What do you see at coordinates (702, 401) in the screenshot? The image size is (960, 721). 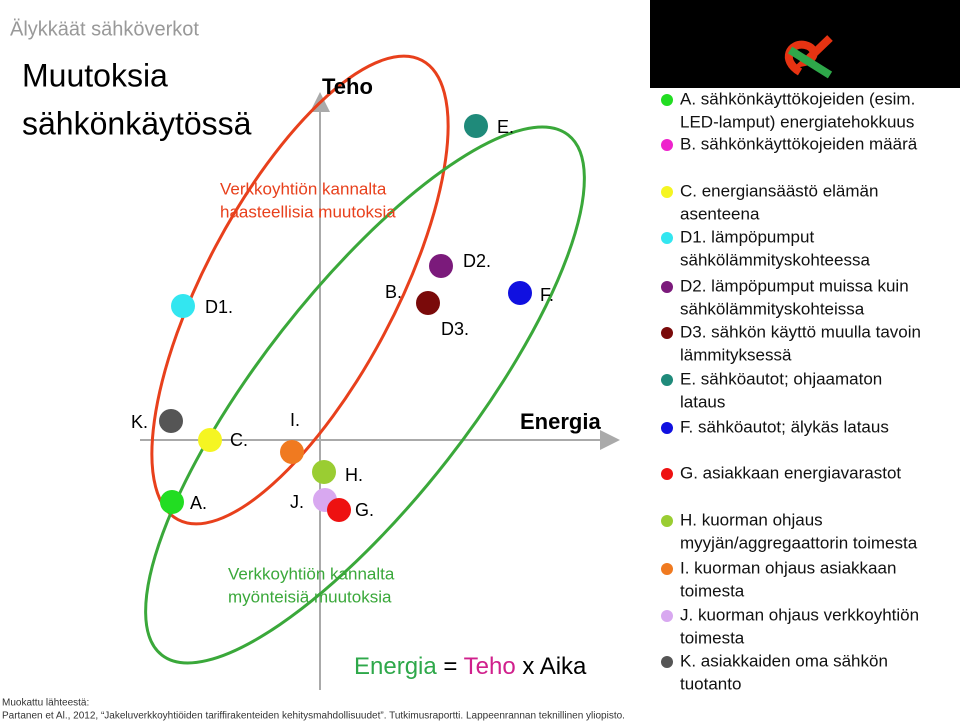 I see `legend-text: lataus` at bounding box center [702, 401].